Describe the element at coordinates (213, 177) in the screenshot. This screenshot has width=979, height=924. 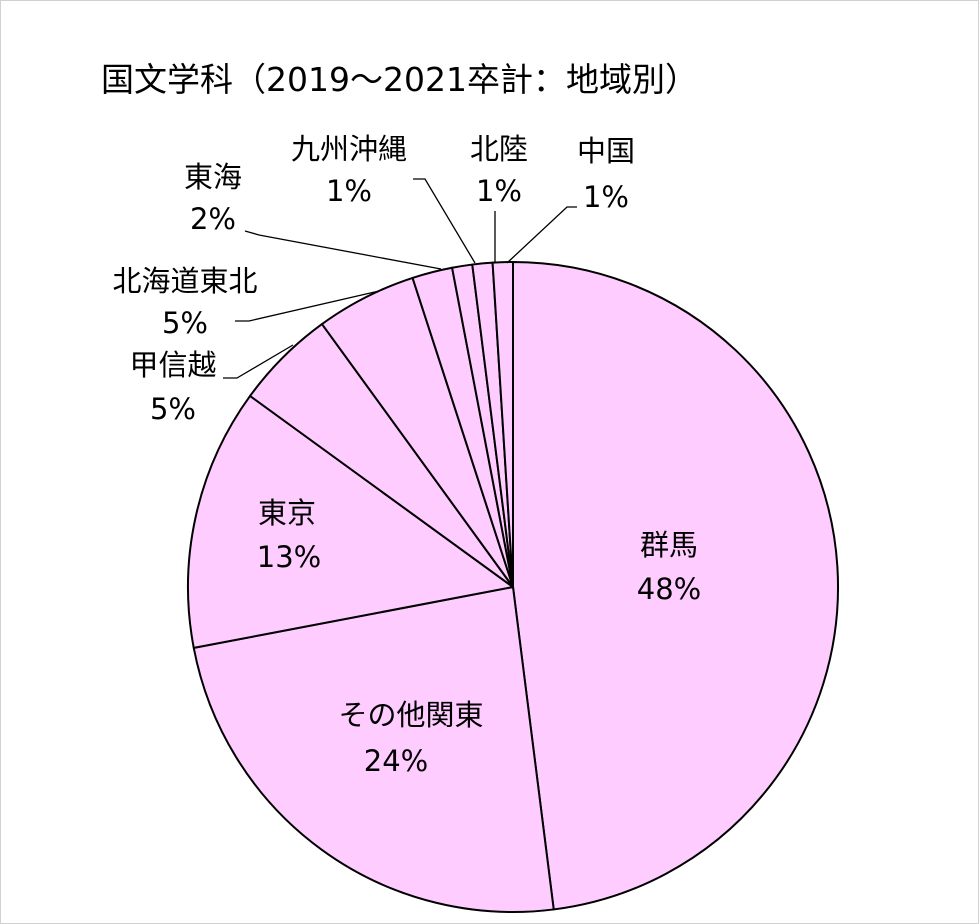
I see `slice-name-label-6: 東海` at that location.